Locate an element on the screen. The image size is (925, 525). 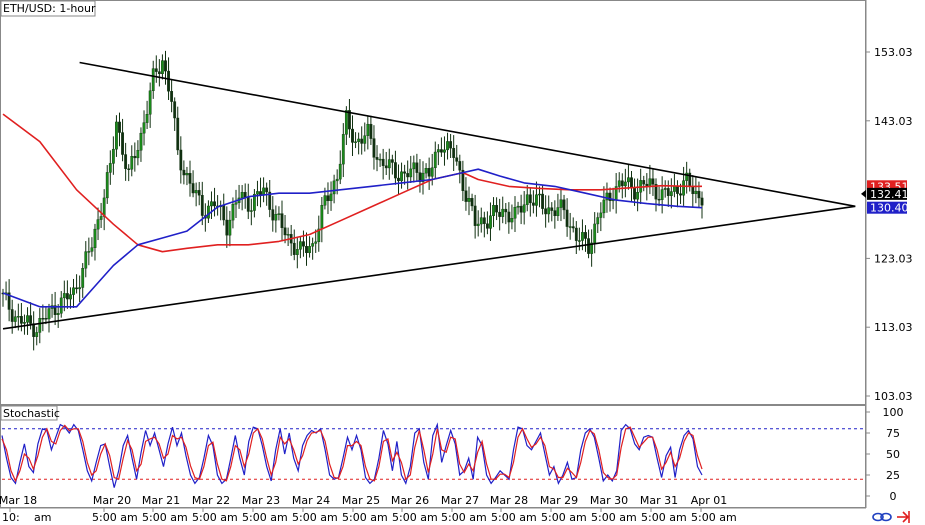
date-axis-label: Mar 30 is located at coordinates (609, 500).